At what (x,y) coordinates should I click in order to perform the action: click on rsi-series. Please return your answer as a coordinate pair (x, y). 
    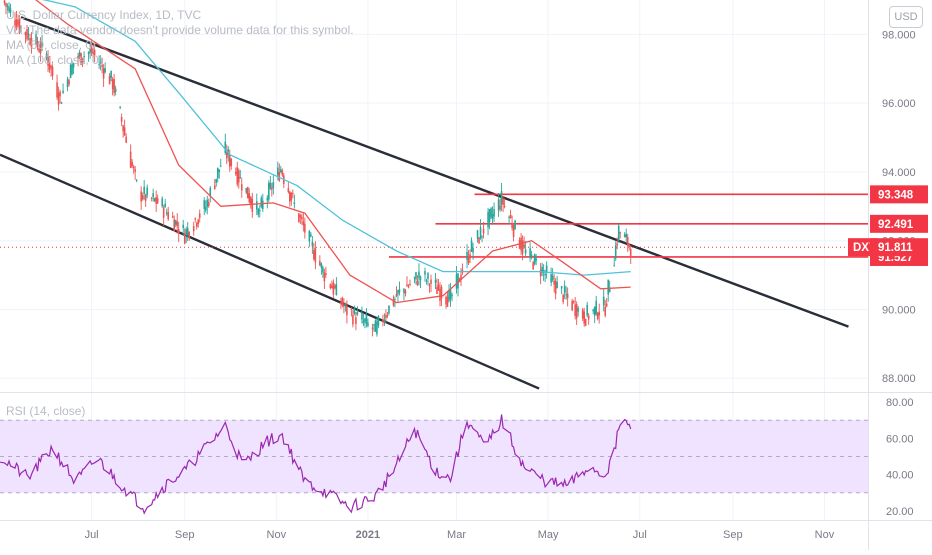
    Looking at the image, I should click on (316, 464).